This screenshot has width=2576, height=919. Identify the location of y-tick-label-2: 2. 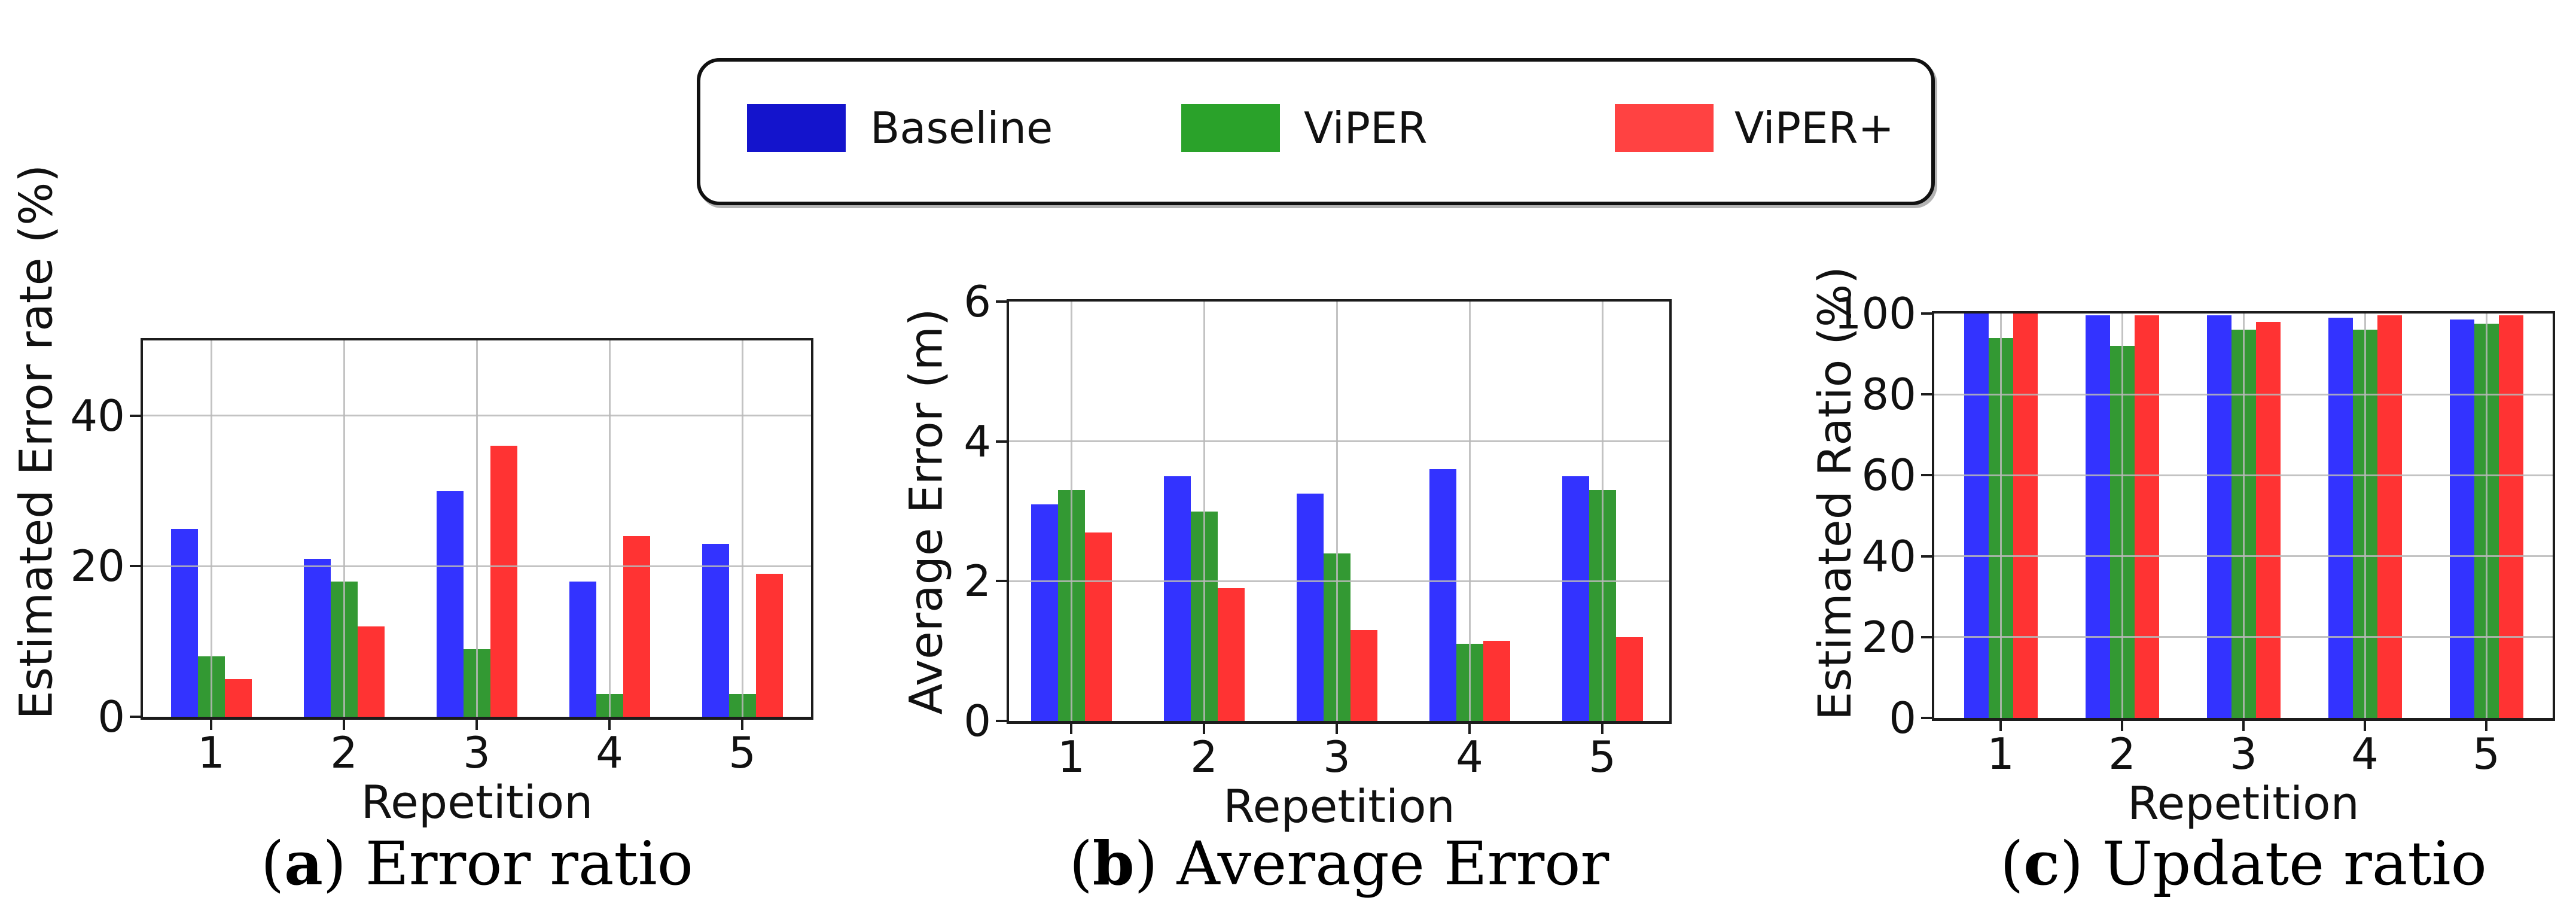
(978, 581).